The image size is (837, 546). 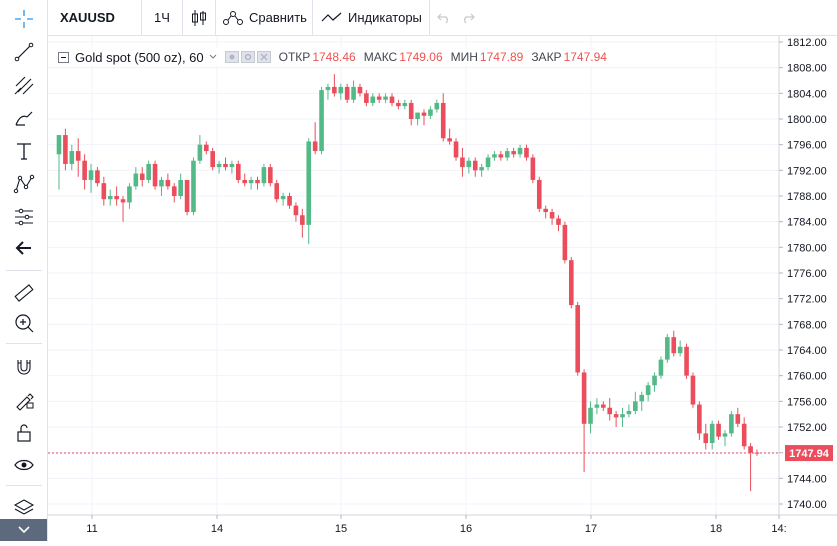 I want to click on x-tick-label: 18, so click(x=716, y=529).